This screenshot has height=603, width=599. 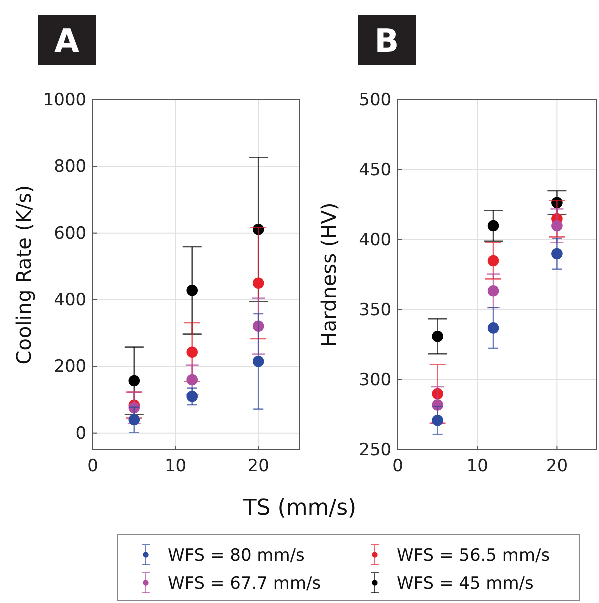 What do you see at coordinates (67, 41) in the screenshot?
I see `chart-title: A` at bounding box center [67, 41].